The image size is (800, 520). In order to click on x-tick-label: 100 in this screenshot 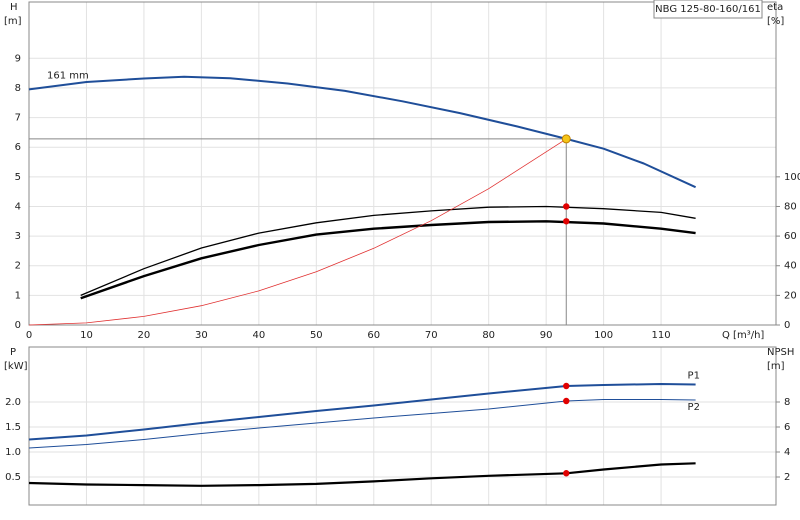, I will do `click(603, 335)`.